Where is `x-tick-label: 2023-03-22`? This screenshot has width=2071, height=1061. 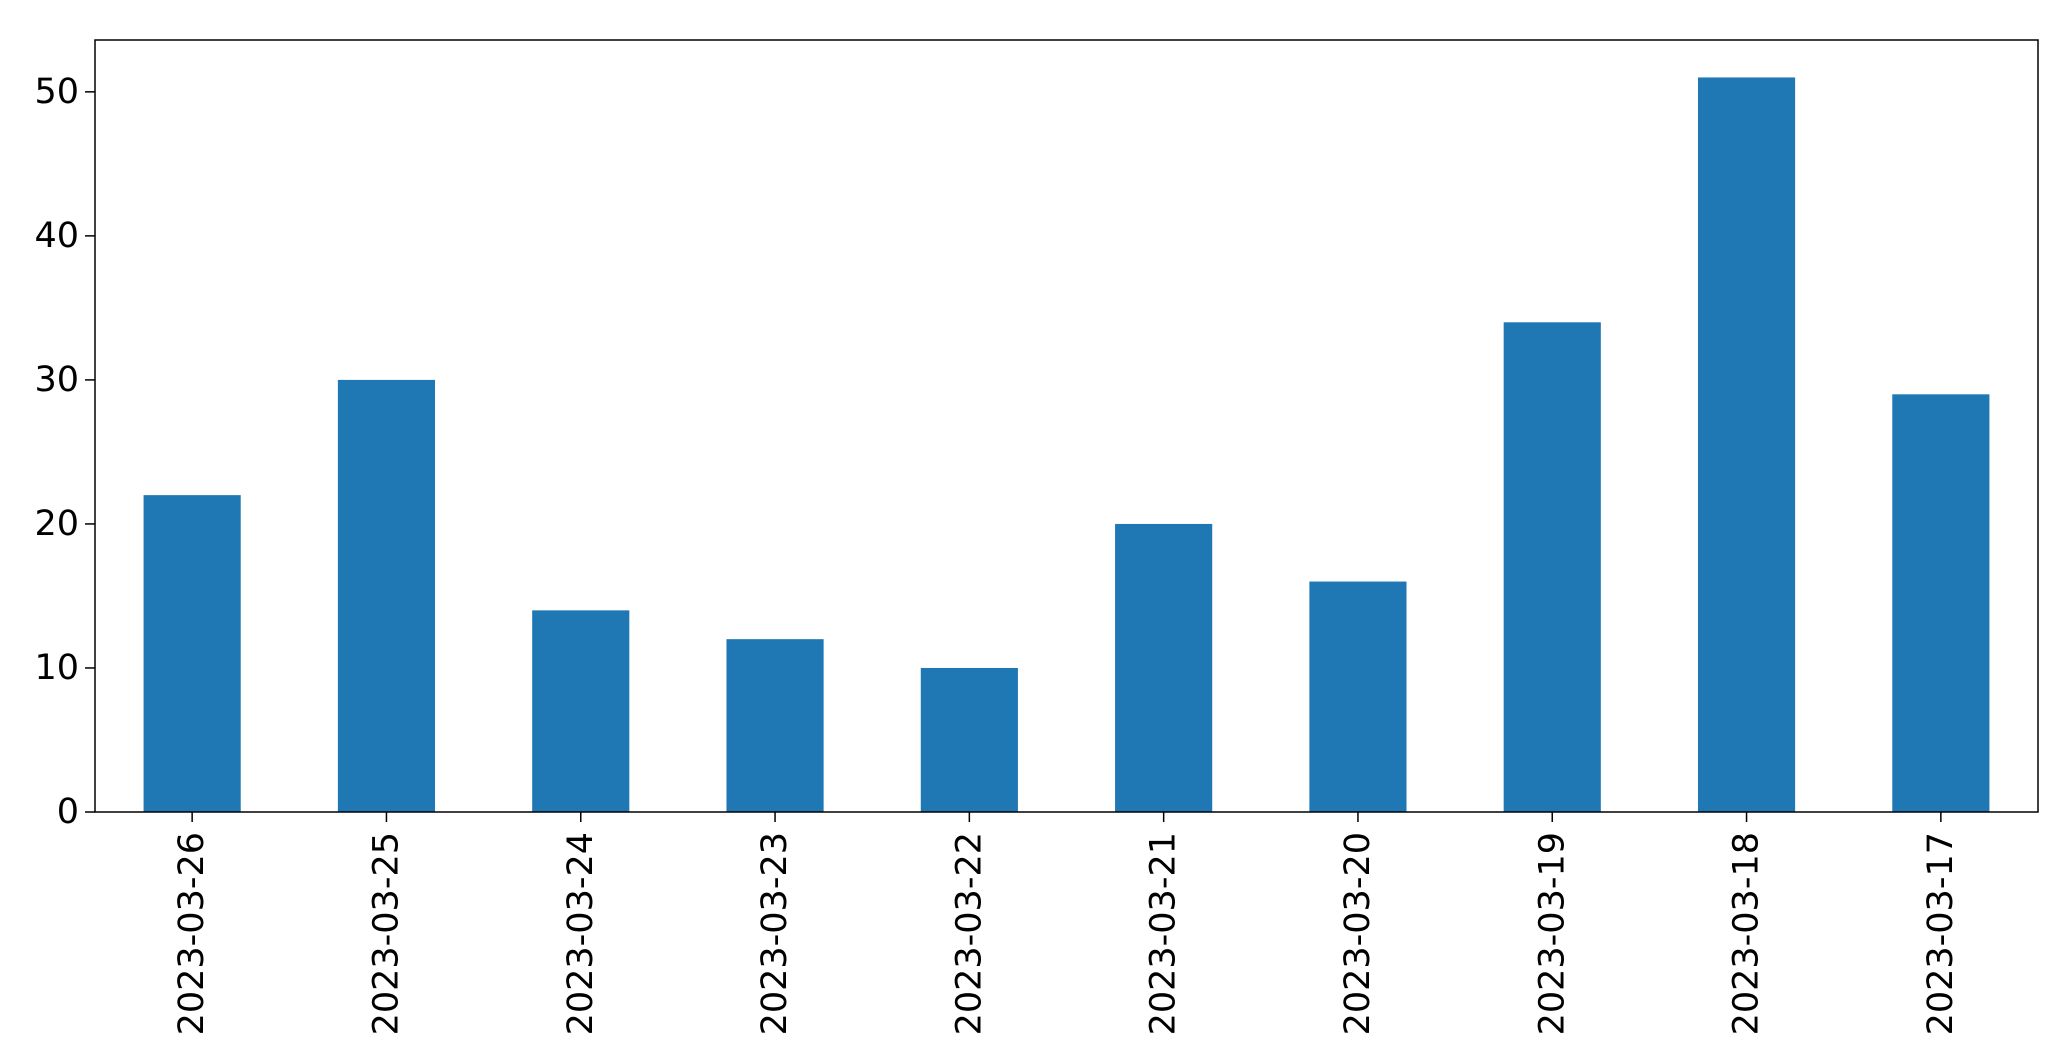 x-tick-label: 2023-03-22 is located at coordinates (969, 933).